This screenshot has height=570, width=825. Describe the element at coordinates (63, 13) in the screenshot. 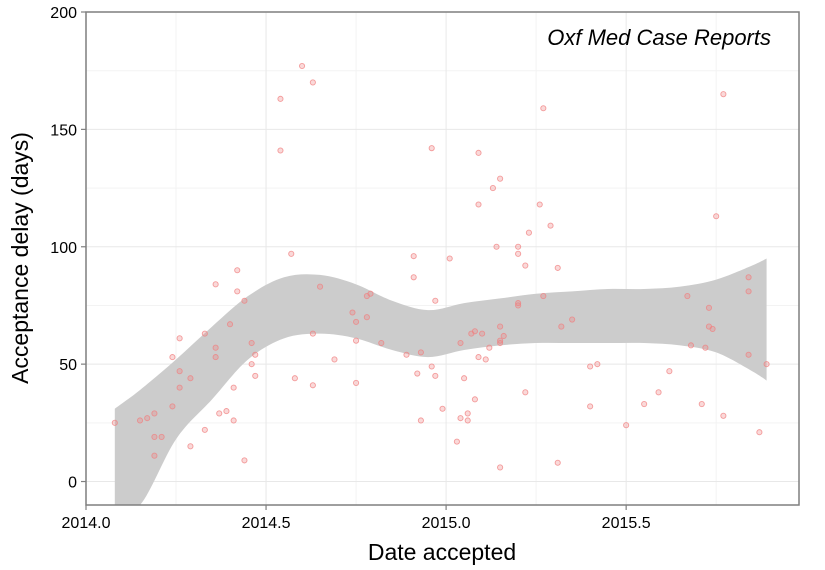

I see `y-tick-label: 200` at that location.